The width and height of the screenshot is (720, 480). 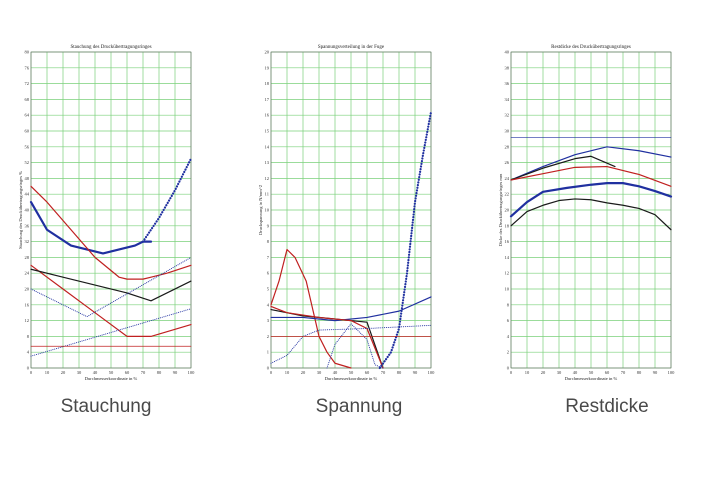 I want to click on x-tick-label: 60, so click(x=127, y=372).